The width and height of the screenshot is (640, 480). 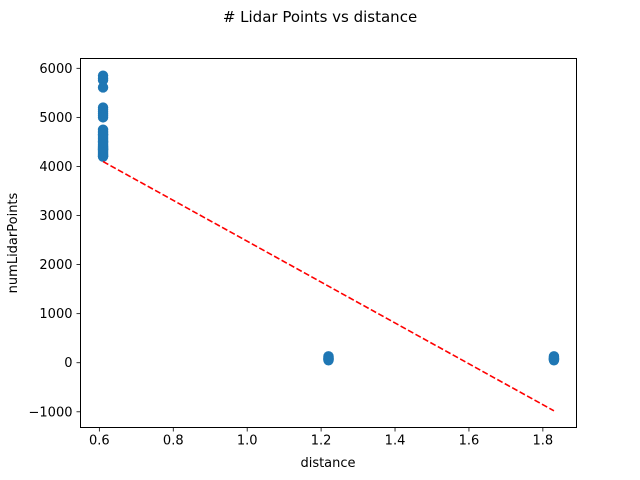 What do you see at coordinates (321, 441) in the screenshot?
I see `x-tick-label: 1.2` at bounding box center [321, 441].